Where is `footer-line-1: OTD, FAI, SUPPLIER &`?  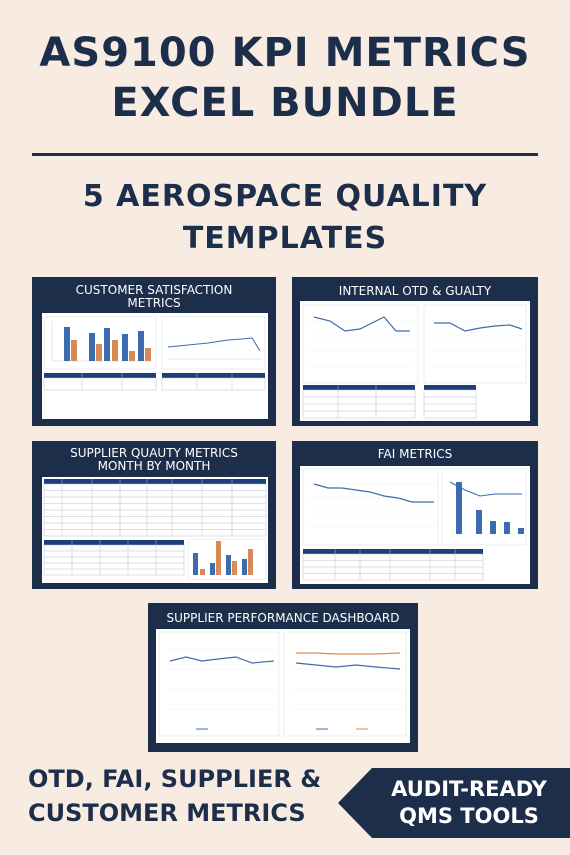 footer-line-1: OTD, FAI, SUPPLIER & is located at coordinates (175, 779).